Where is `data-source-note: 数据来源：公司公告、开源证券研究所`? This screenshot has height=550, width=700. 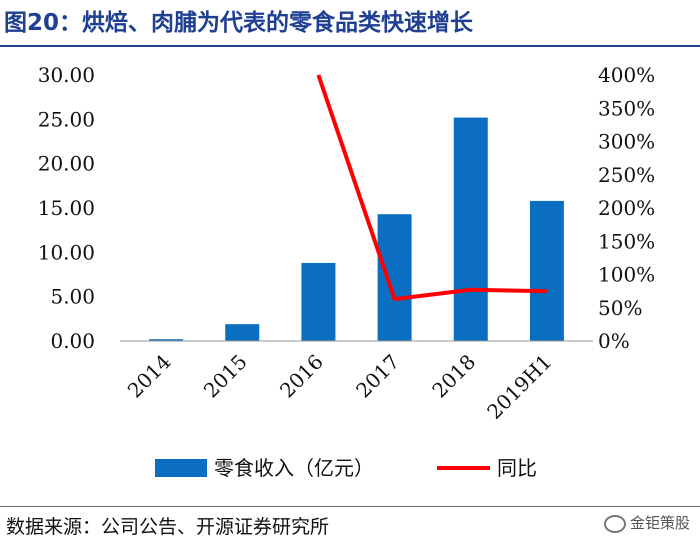
data-source-note: 数据来源：公司公告、开源证券研究所 is located at coordinates (168, 527).